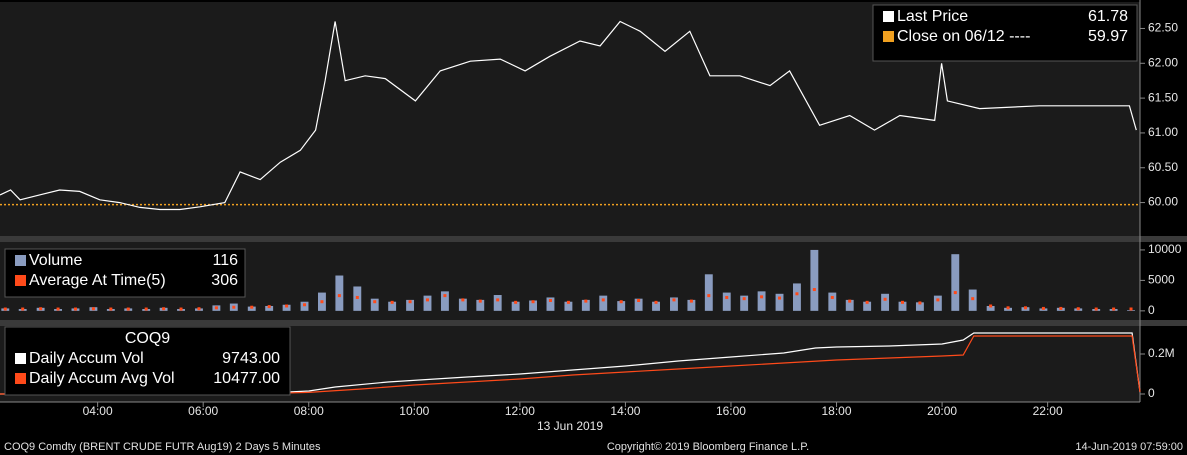  Describe the element at coordinates (1163, 28) in the screenshot. I see `y-tick-label: 62.50` at that location.